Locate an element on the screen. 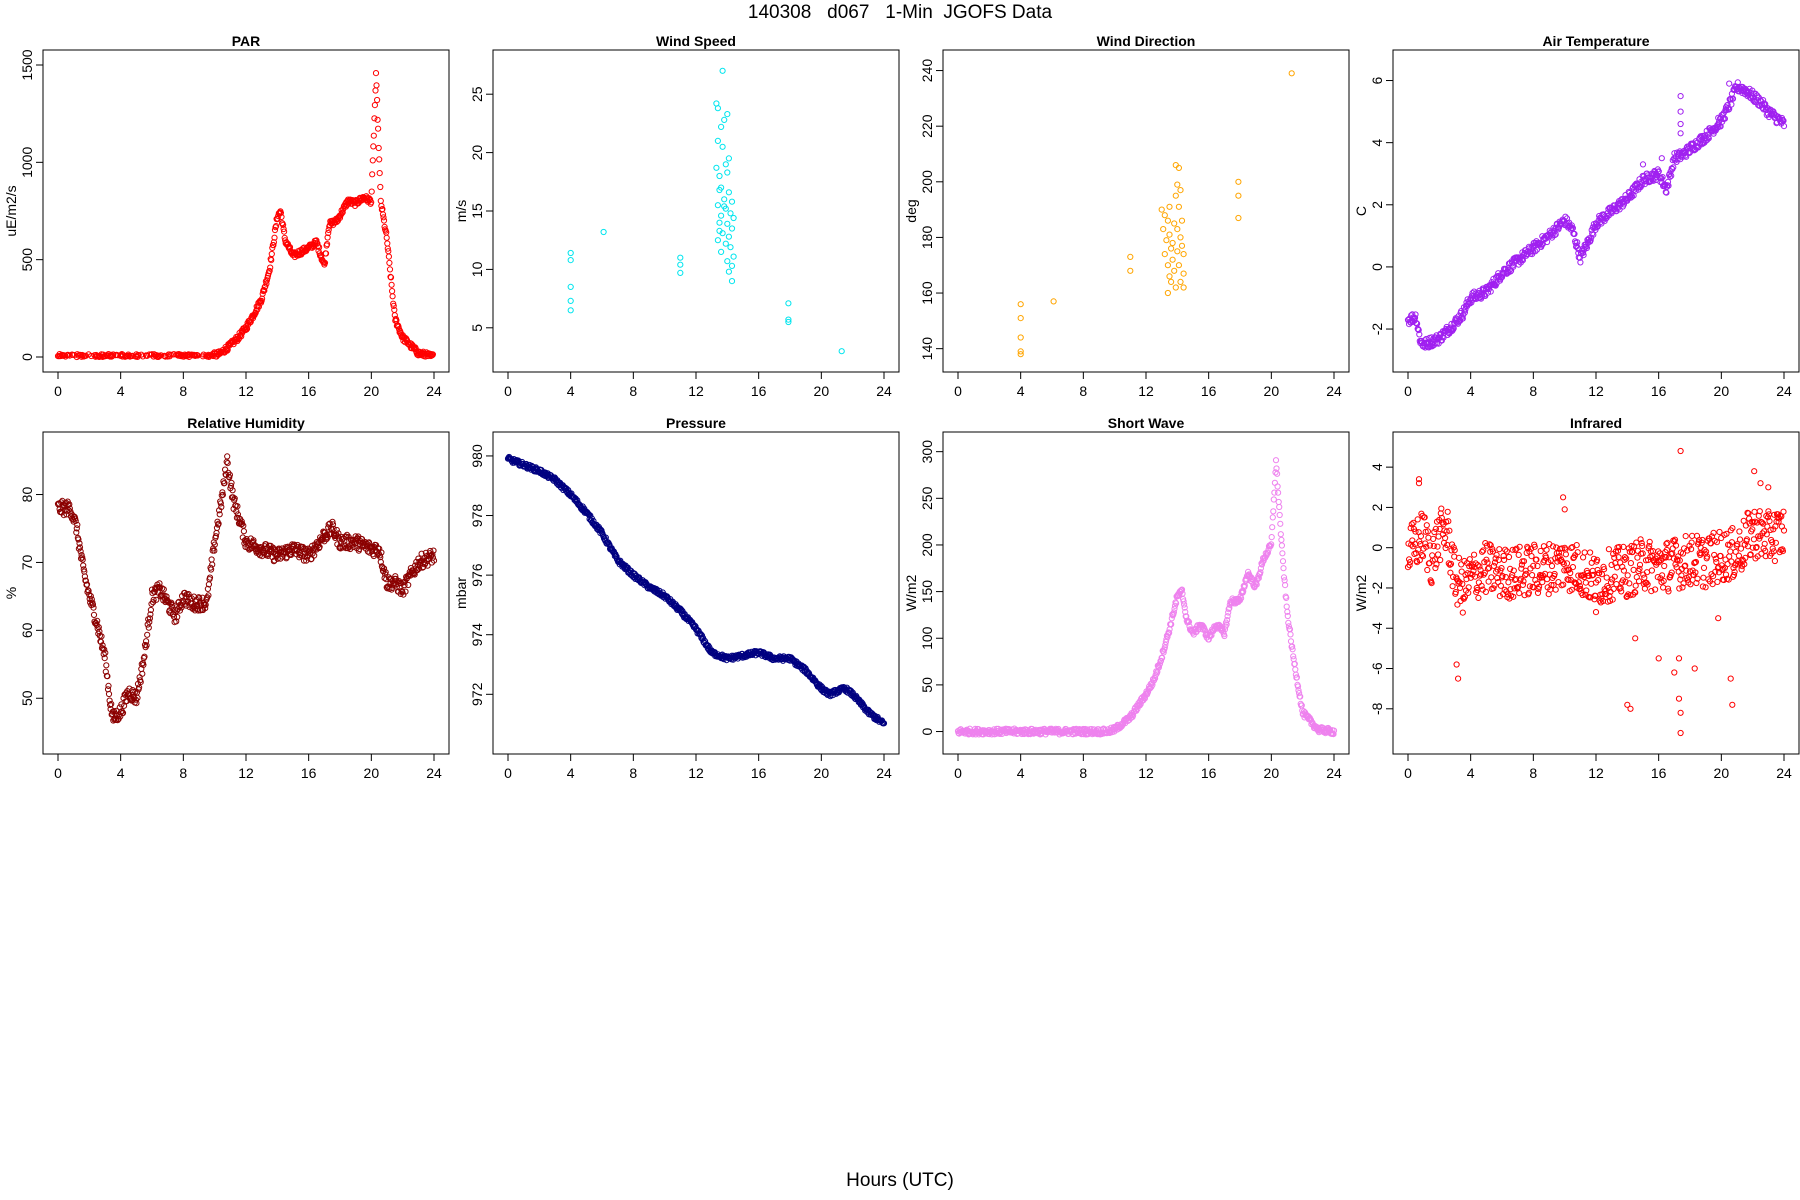 The height and width of the screenshot is (1200, 1800). infrared-y-tick-label: 0 is located at coordinates (1377, 548).